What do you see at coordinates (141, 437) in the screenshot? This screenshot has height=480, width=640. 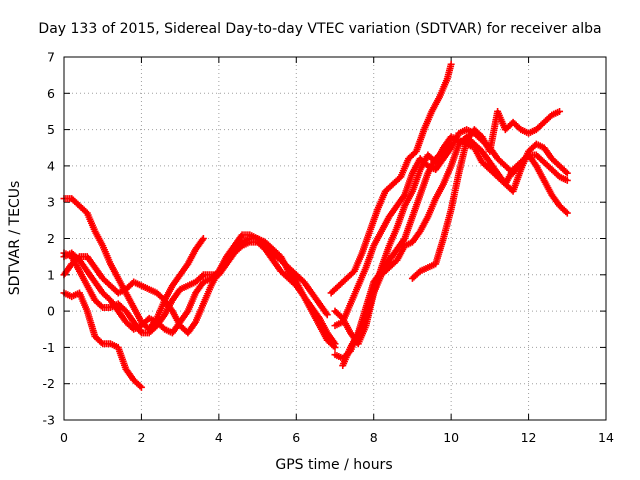 I see `x-tick-label: 2` at bounding box center [141, 437].